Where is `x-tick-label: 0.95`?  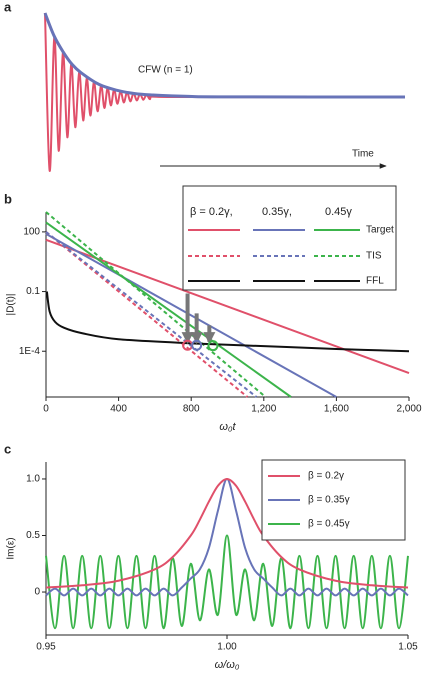 x-tick-label: 0.95 is located at coordinates (46, 647).